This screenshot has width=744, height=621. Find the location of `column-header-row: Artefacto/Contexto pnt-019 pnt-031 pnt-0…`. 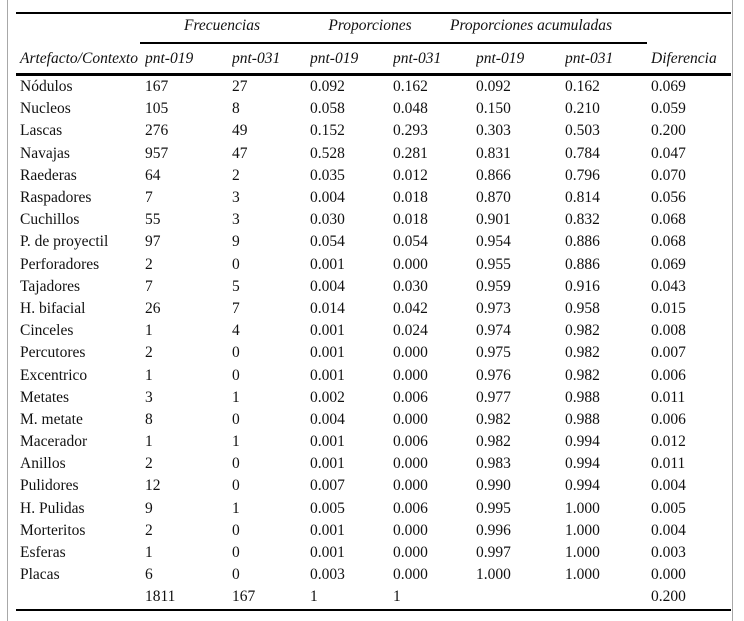

column-header-row: Artefacto/Contexto pnt-019 pnt-031 pnt-0… is located at coordinates (373, 60).